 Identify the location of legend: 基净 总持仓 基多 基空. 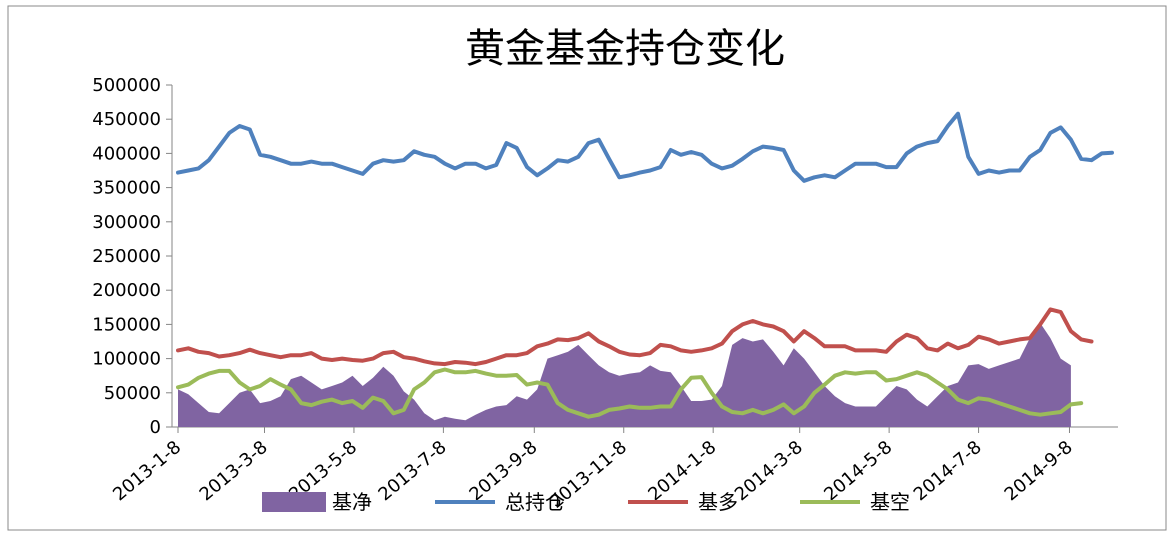
(586, 502).